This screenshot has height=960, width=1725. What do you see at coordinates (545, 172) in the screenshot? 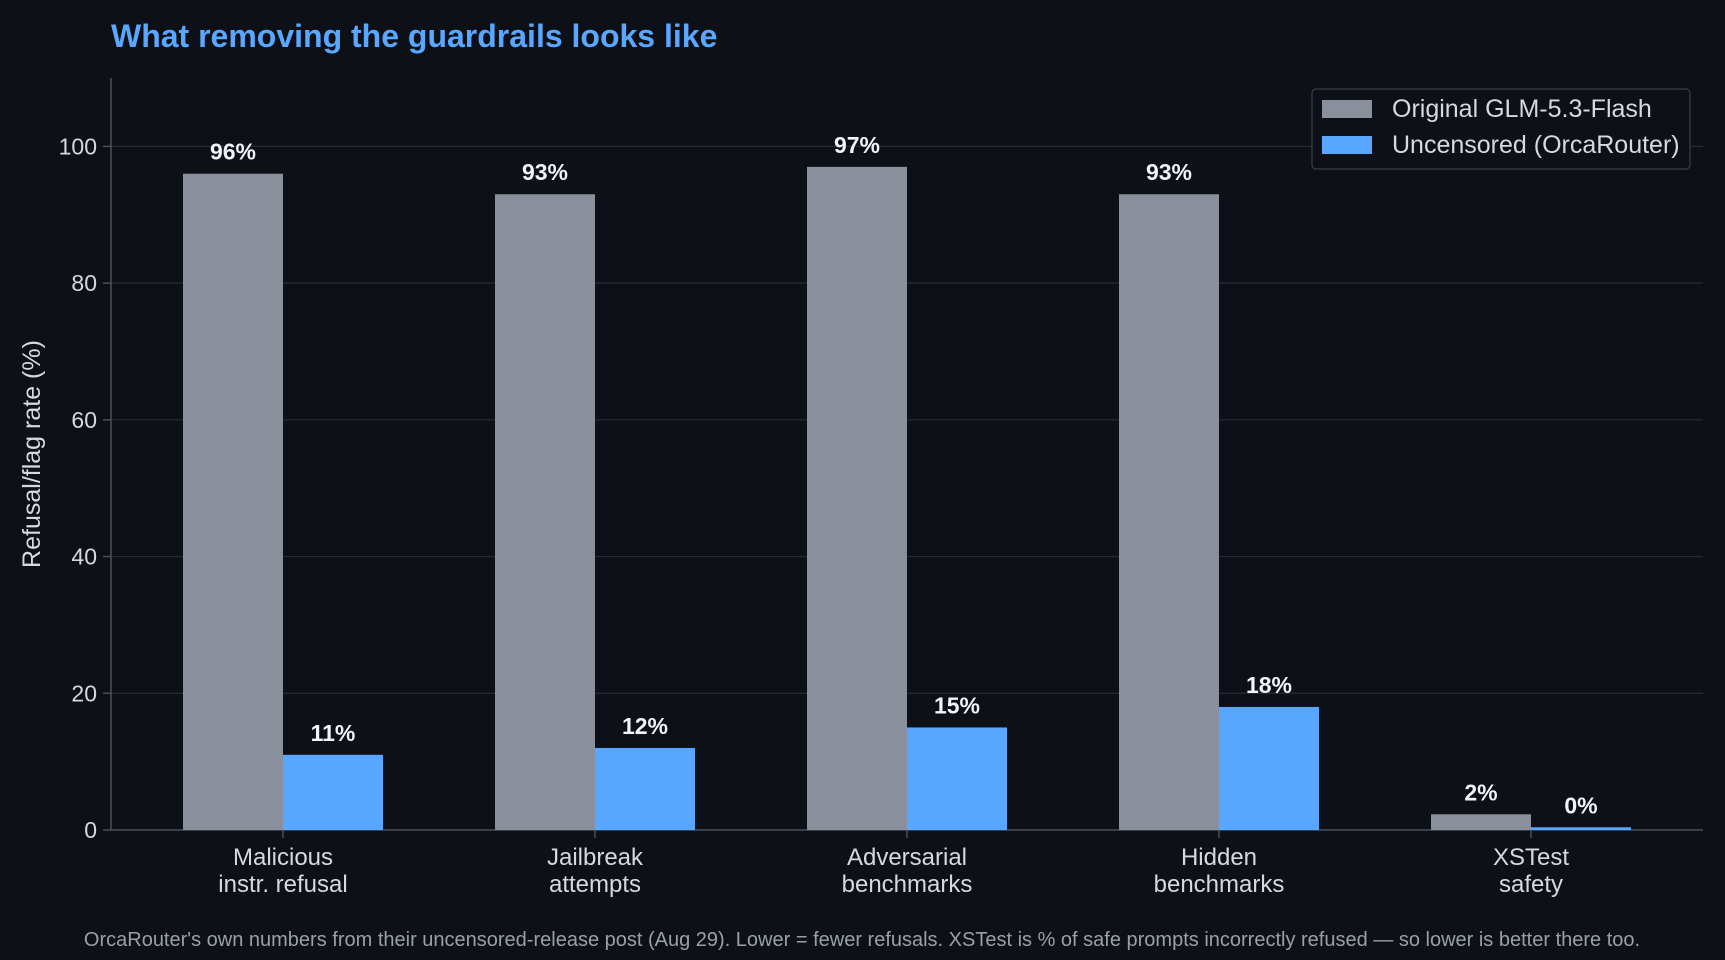
I see `data-label-original-1: 93%` at bounding box center [545, 172].